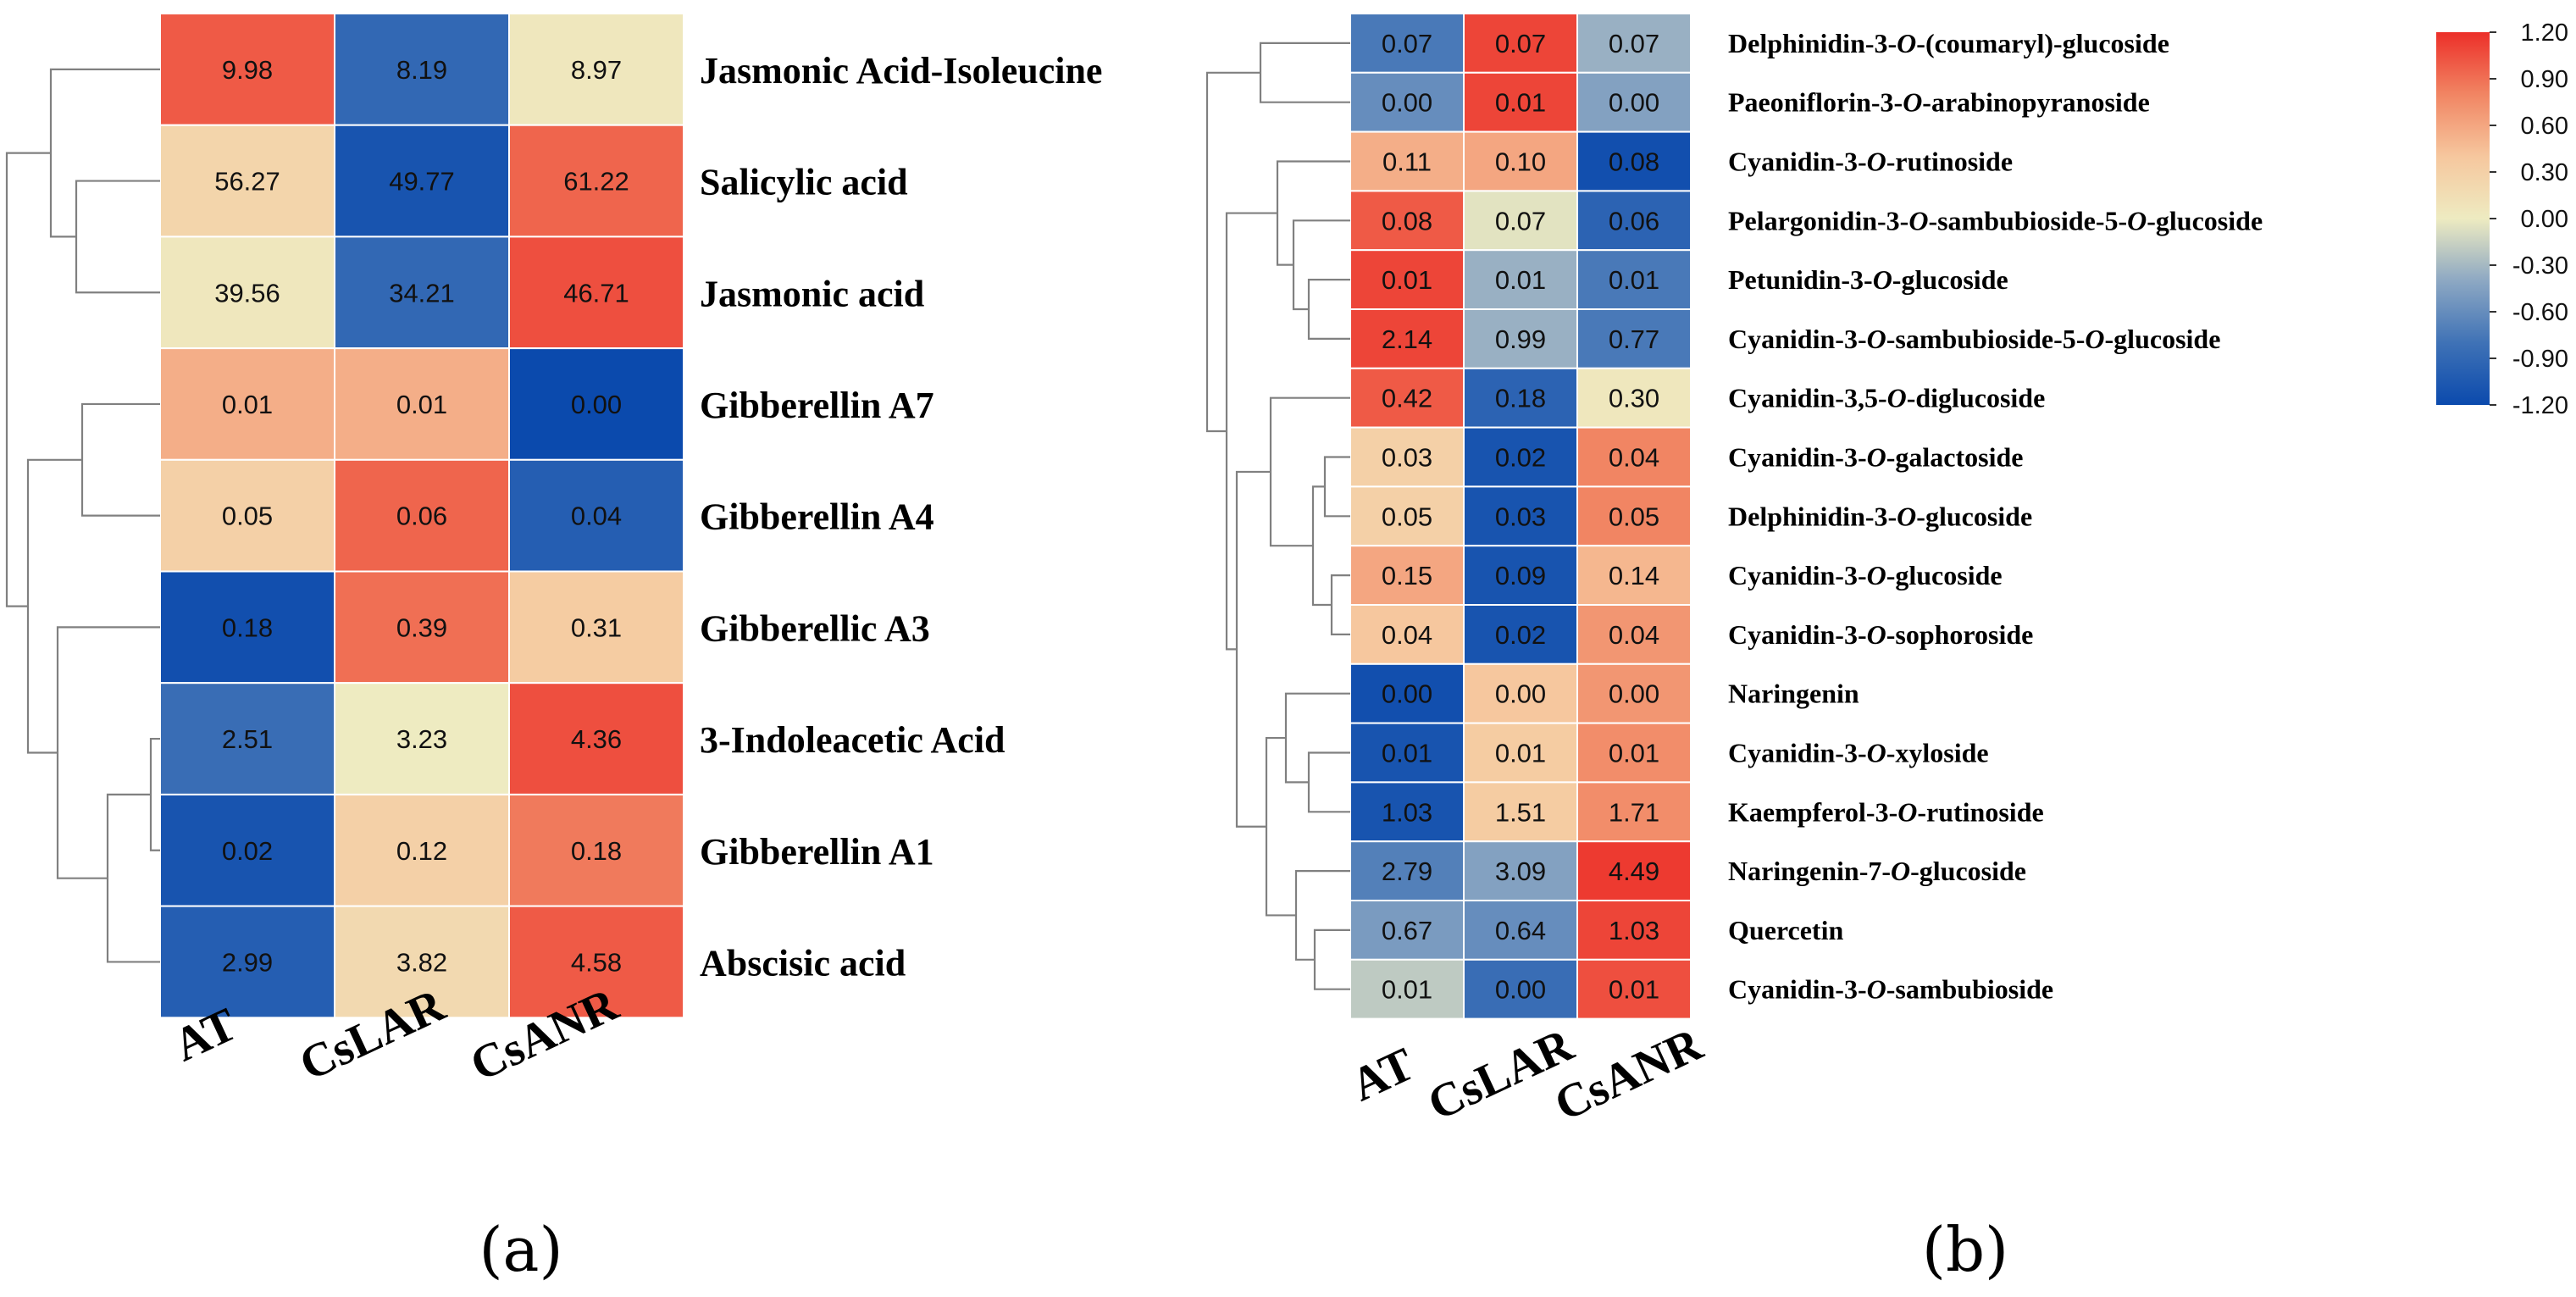  I want to click on heatmap-b-row-label: Cyanidin-3,5-O-diglucoside, so click(1886, 398).